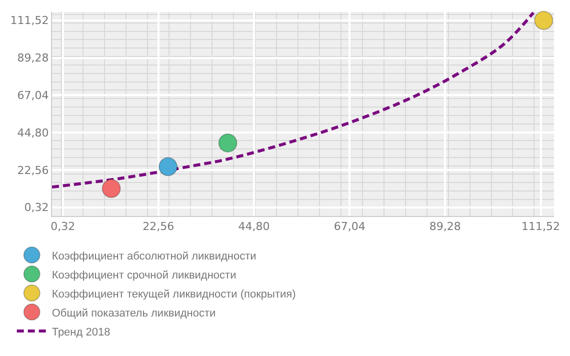 This screenshot has width=570, height=356. Describe the element at coordinates (134, 313) in the screenshot. I see `legend-label: Общий показатель ликвидности` at that location.